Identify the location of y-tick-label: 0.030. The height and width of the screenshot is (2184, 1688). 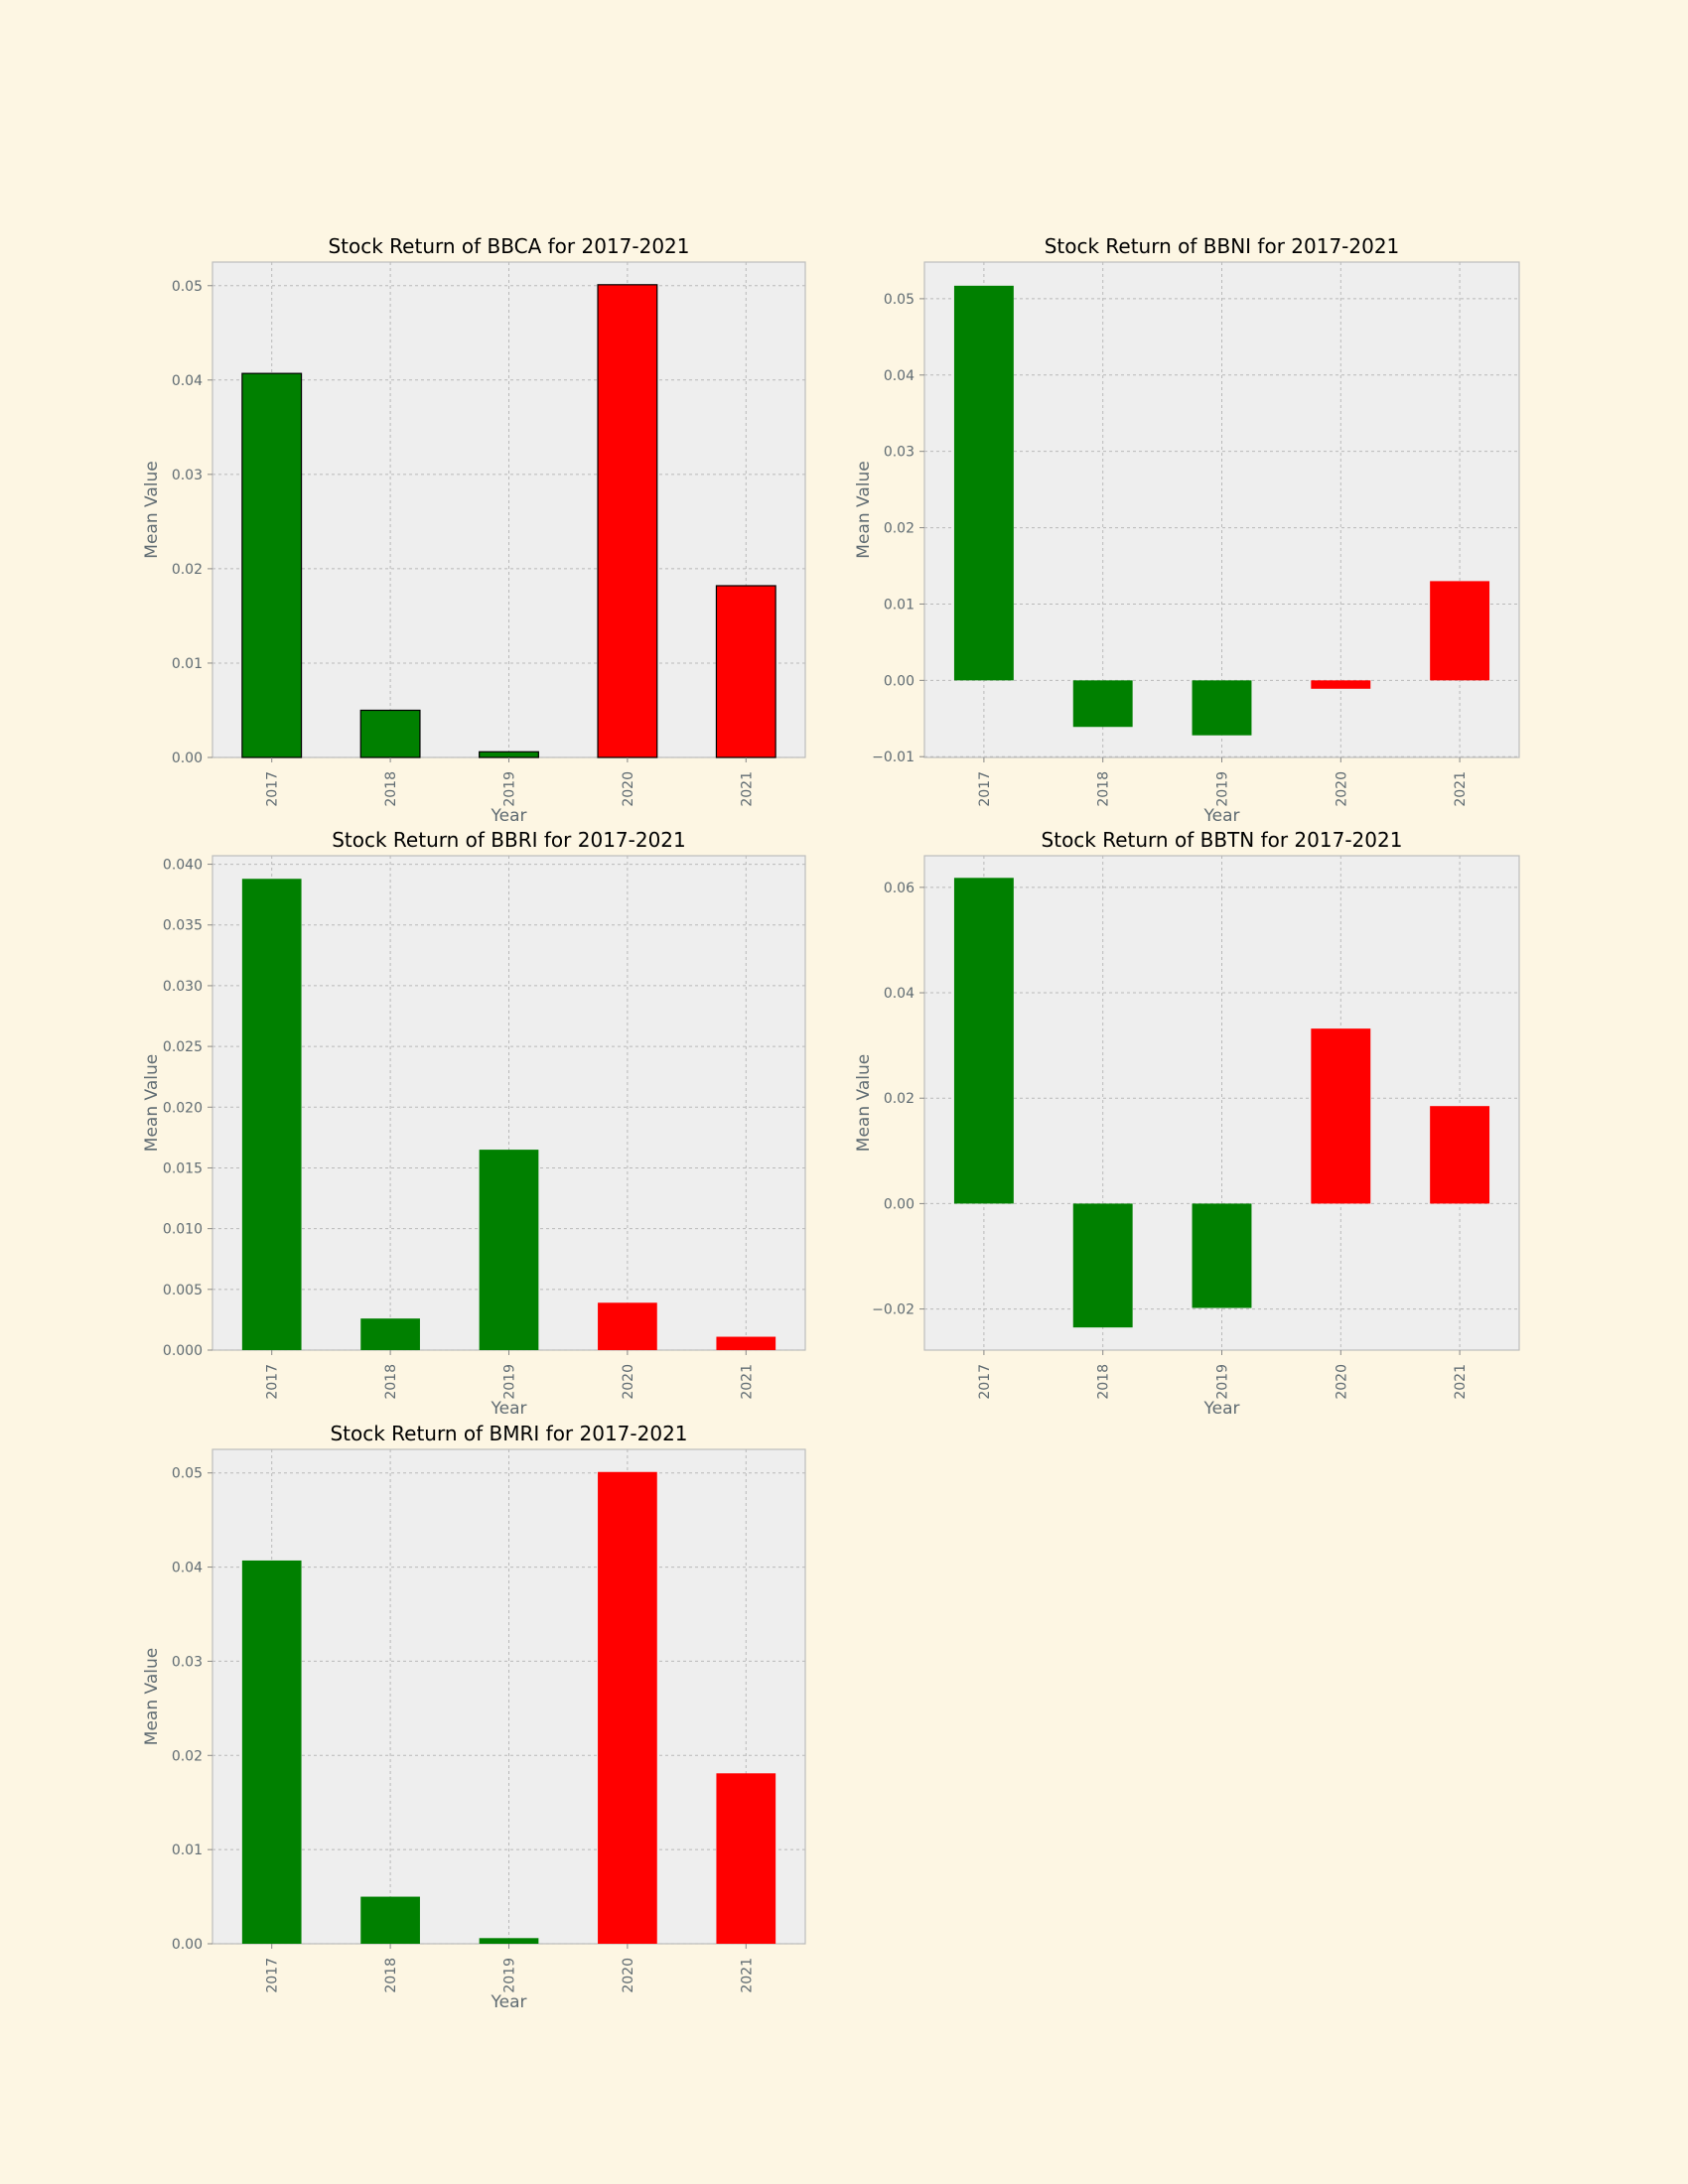
(183, 987).